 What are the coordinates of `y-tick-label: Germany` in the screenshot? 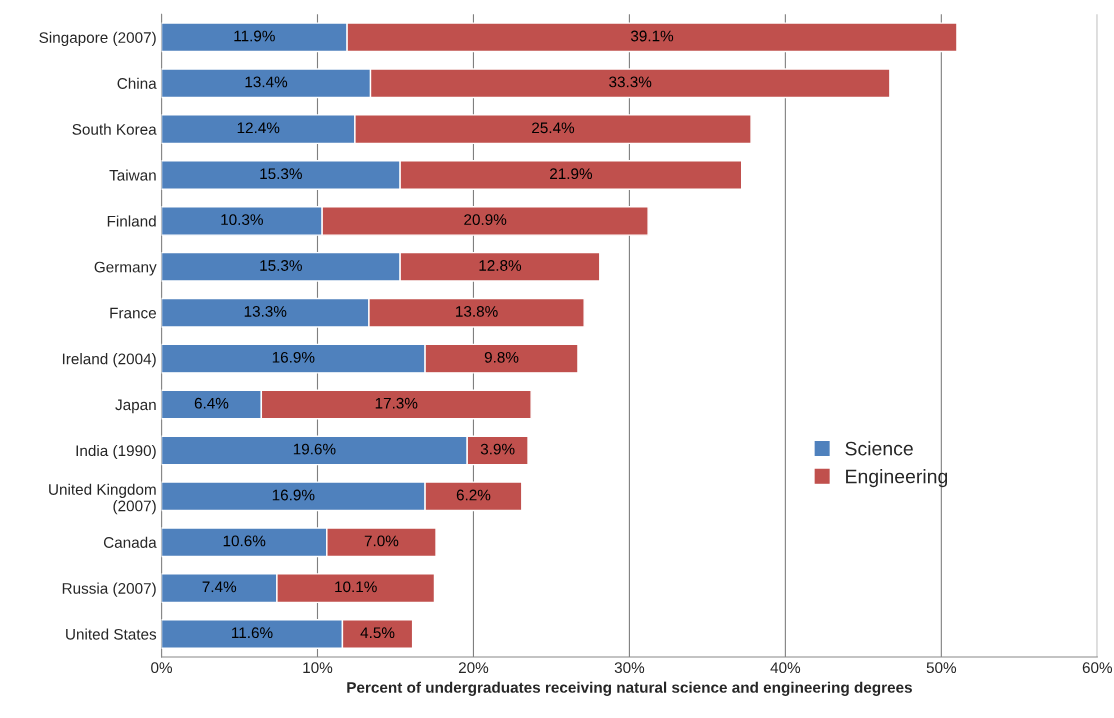 It's located at (125, 268).